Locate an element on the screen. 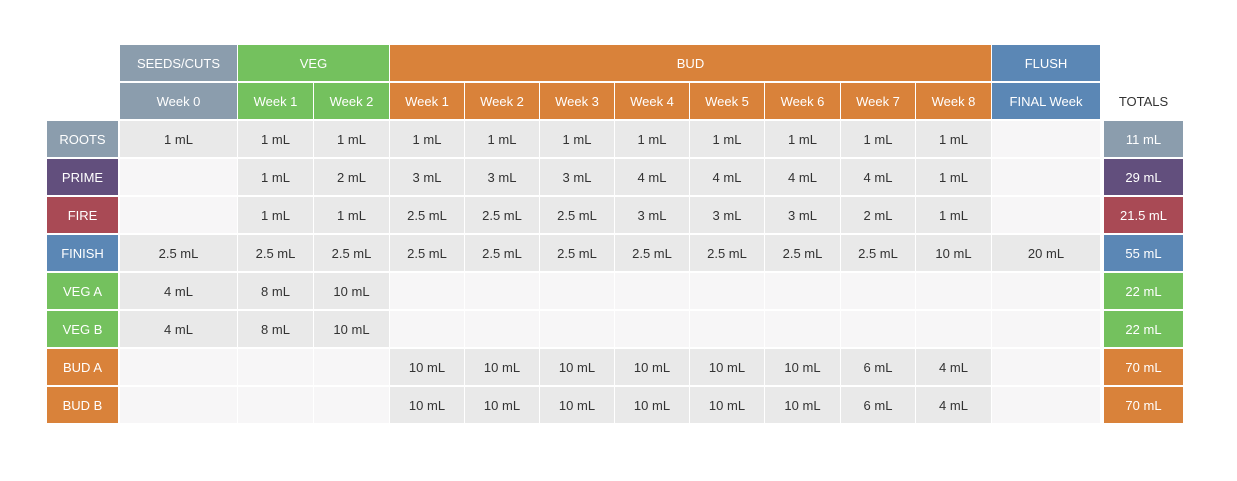  week-header: Week 0 is located at coordinates (178, 101).